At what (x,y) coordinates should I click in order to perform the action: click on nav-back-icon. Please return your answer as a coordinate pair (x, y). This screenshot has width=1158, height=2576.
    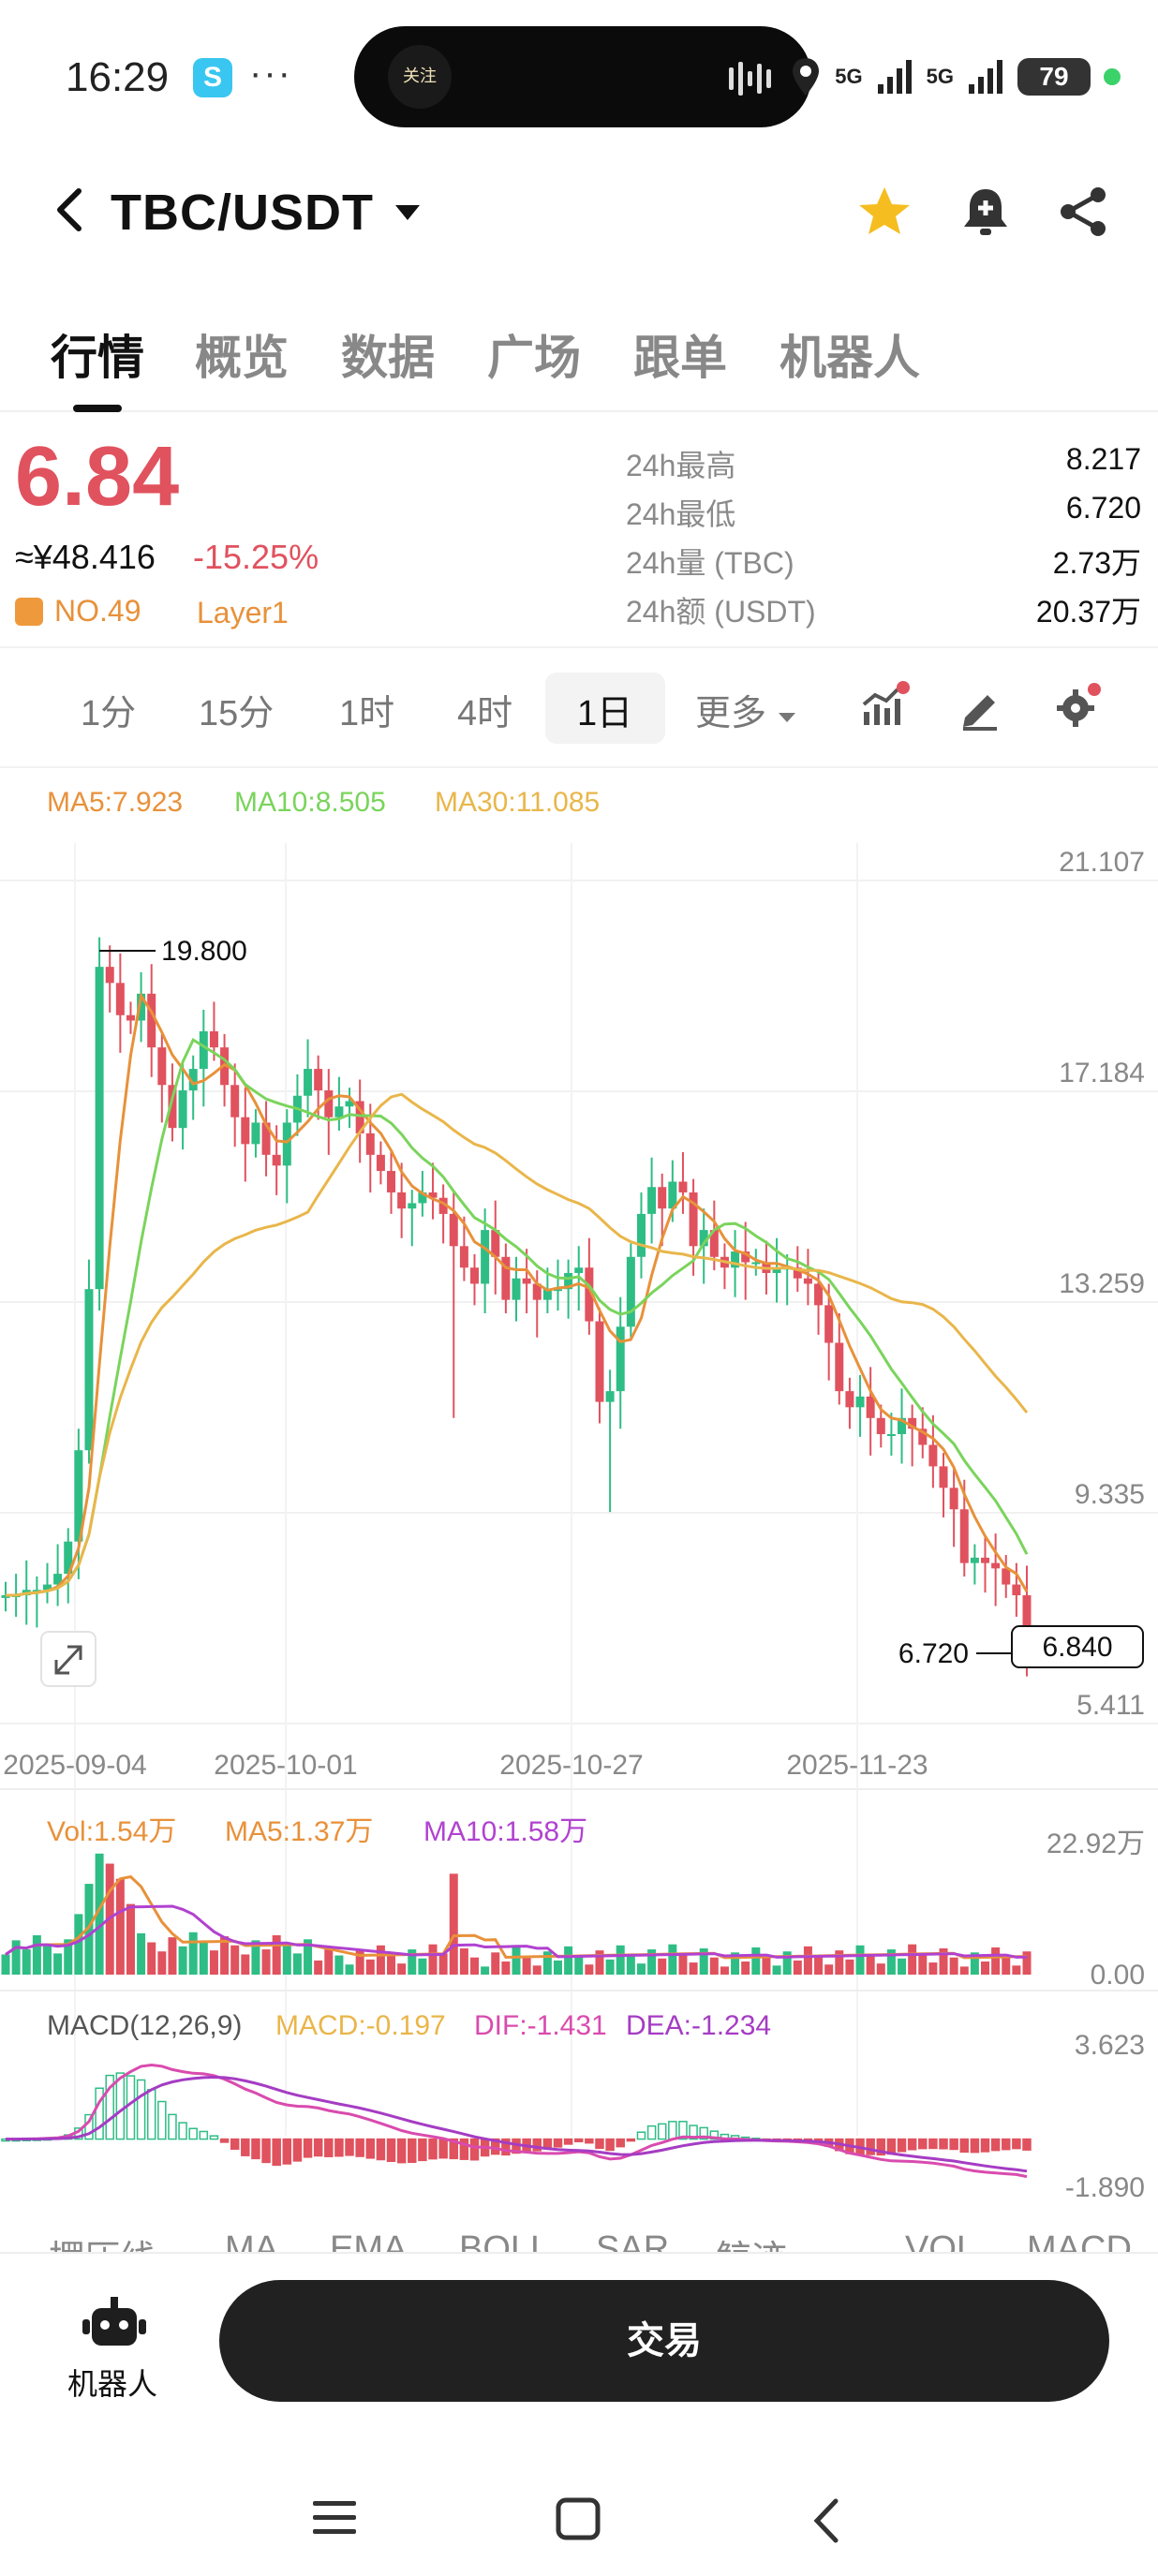
    Looking at the image, I should click on (826, 2520).